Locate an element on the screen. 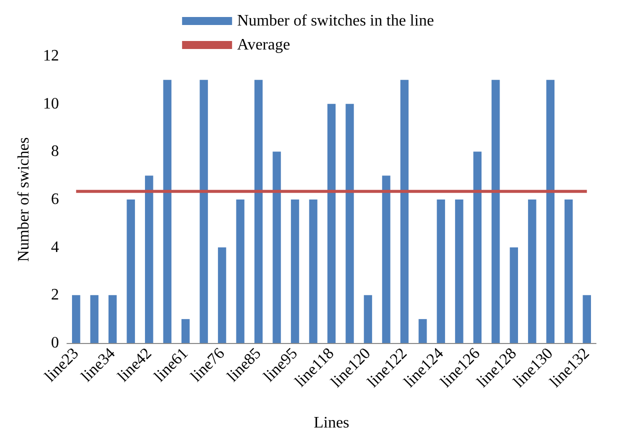 This screenshot has height=444, width=617. y-tick-label: 12 is located at coordinates (51, 56).